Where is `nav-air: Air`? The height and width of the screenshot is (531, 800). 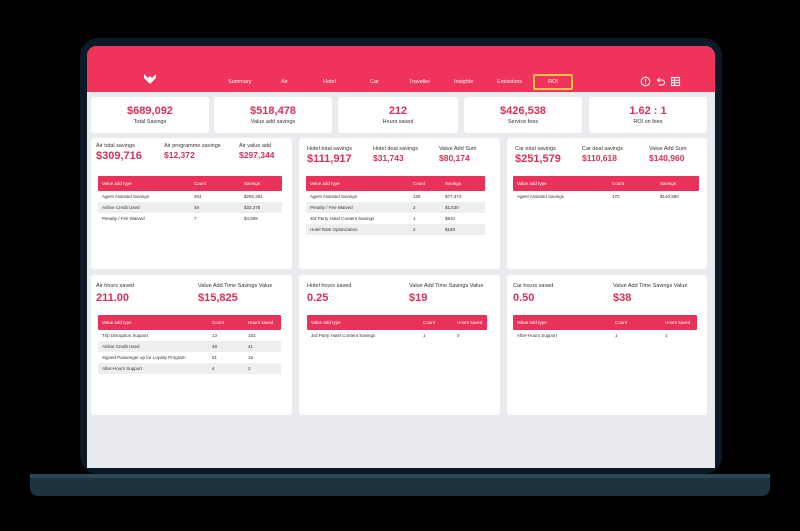 nav-air: Air is located at coordinates (284, 82).